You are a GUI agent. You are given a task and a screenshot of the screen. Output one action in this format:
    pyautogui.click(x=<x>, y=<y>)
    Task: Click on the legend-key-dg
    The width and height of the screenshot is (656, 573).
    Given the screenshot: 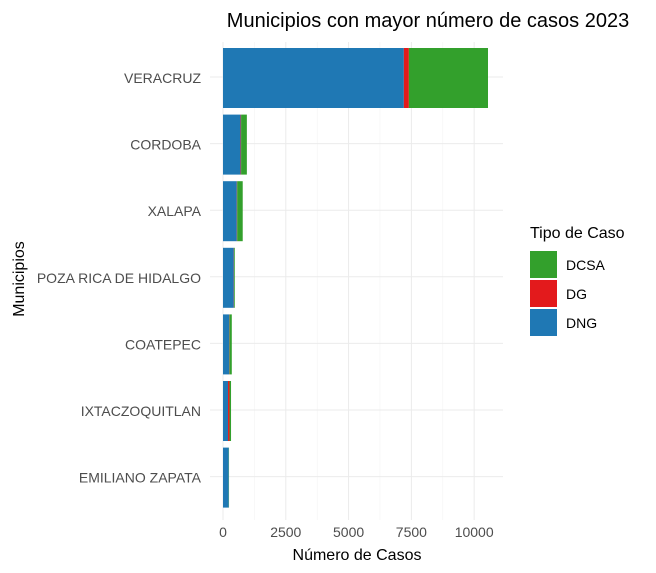 What is the action you would take?
    pyautogui.click(x=543, y=293)
    